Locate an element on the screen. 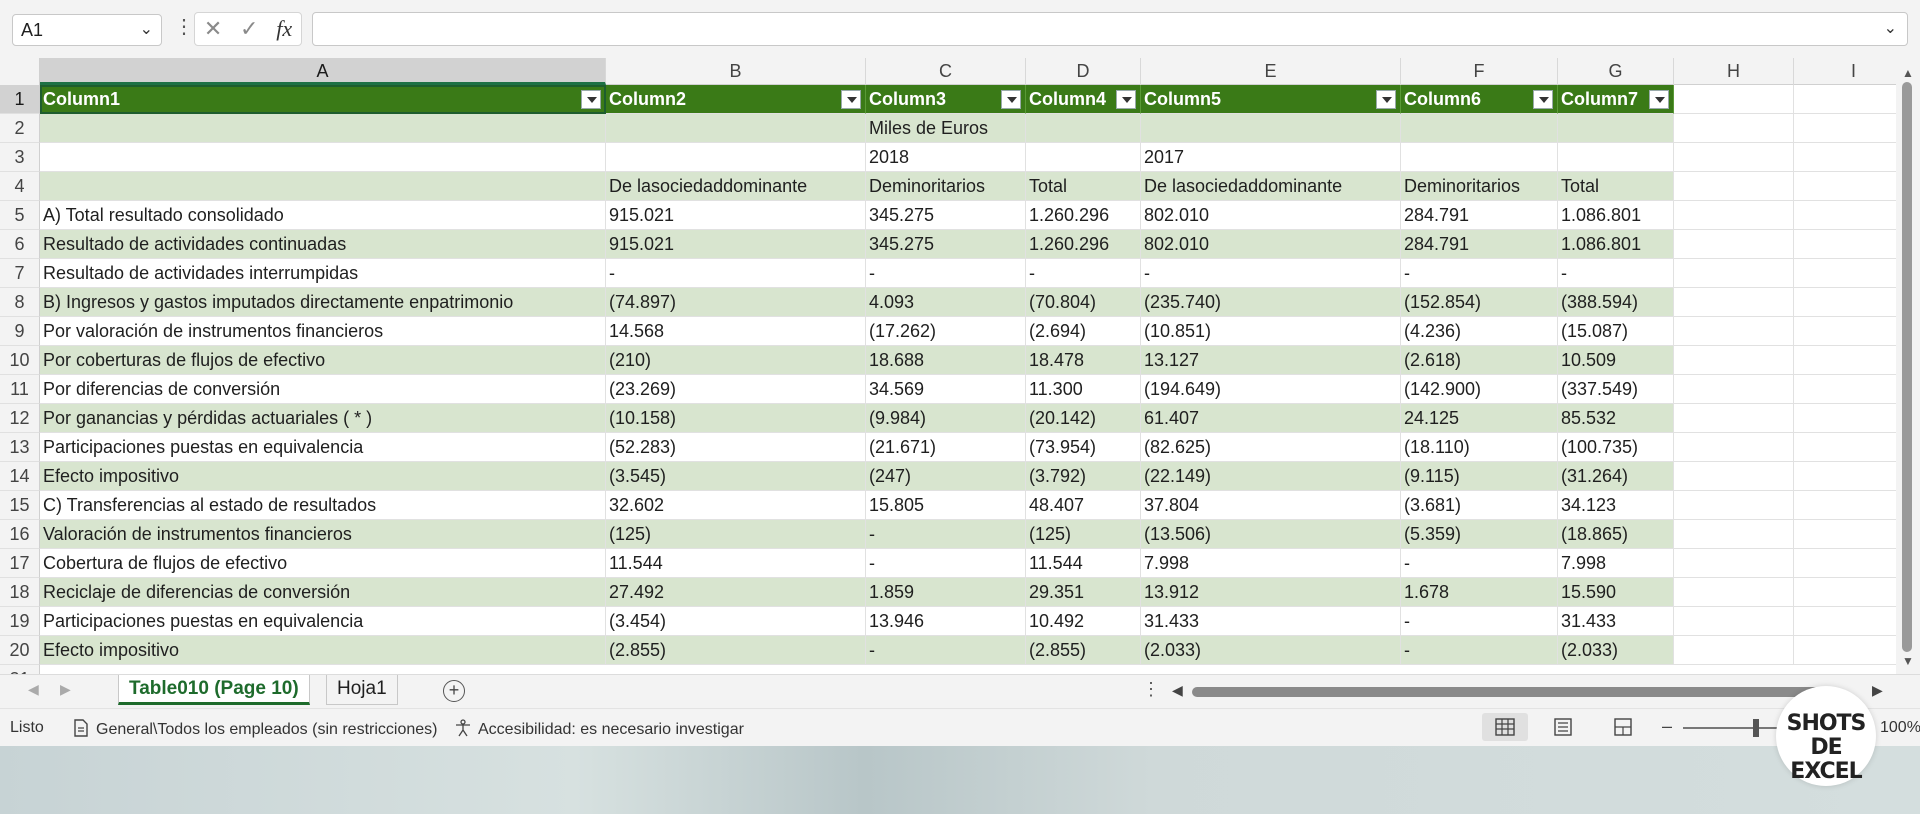 Image resolution: width=1920 pixels, height=814 pixels. table-cell: 10.509 is located at coordinates (1616, 360).